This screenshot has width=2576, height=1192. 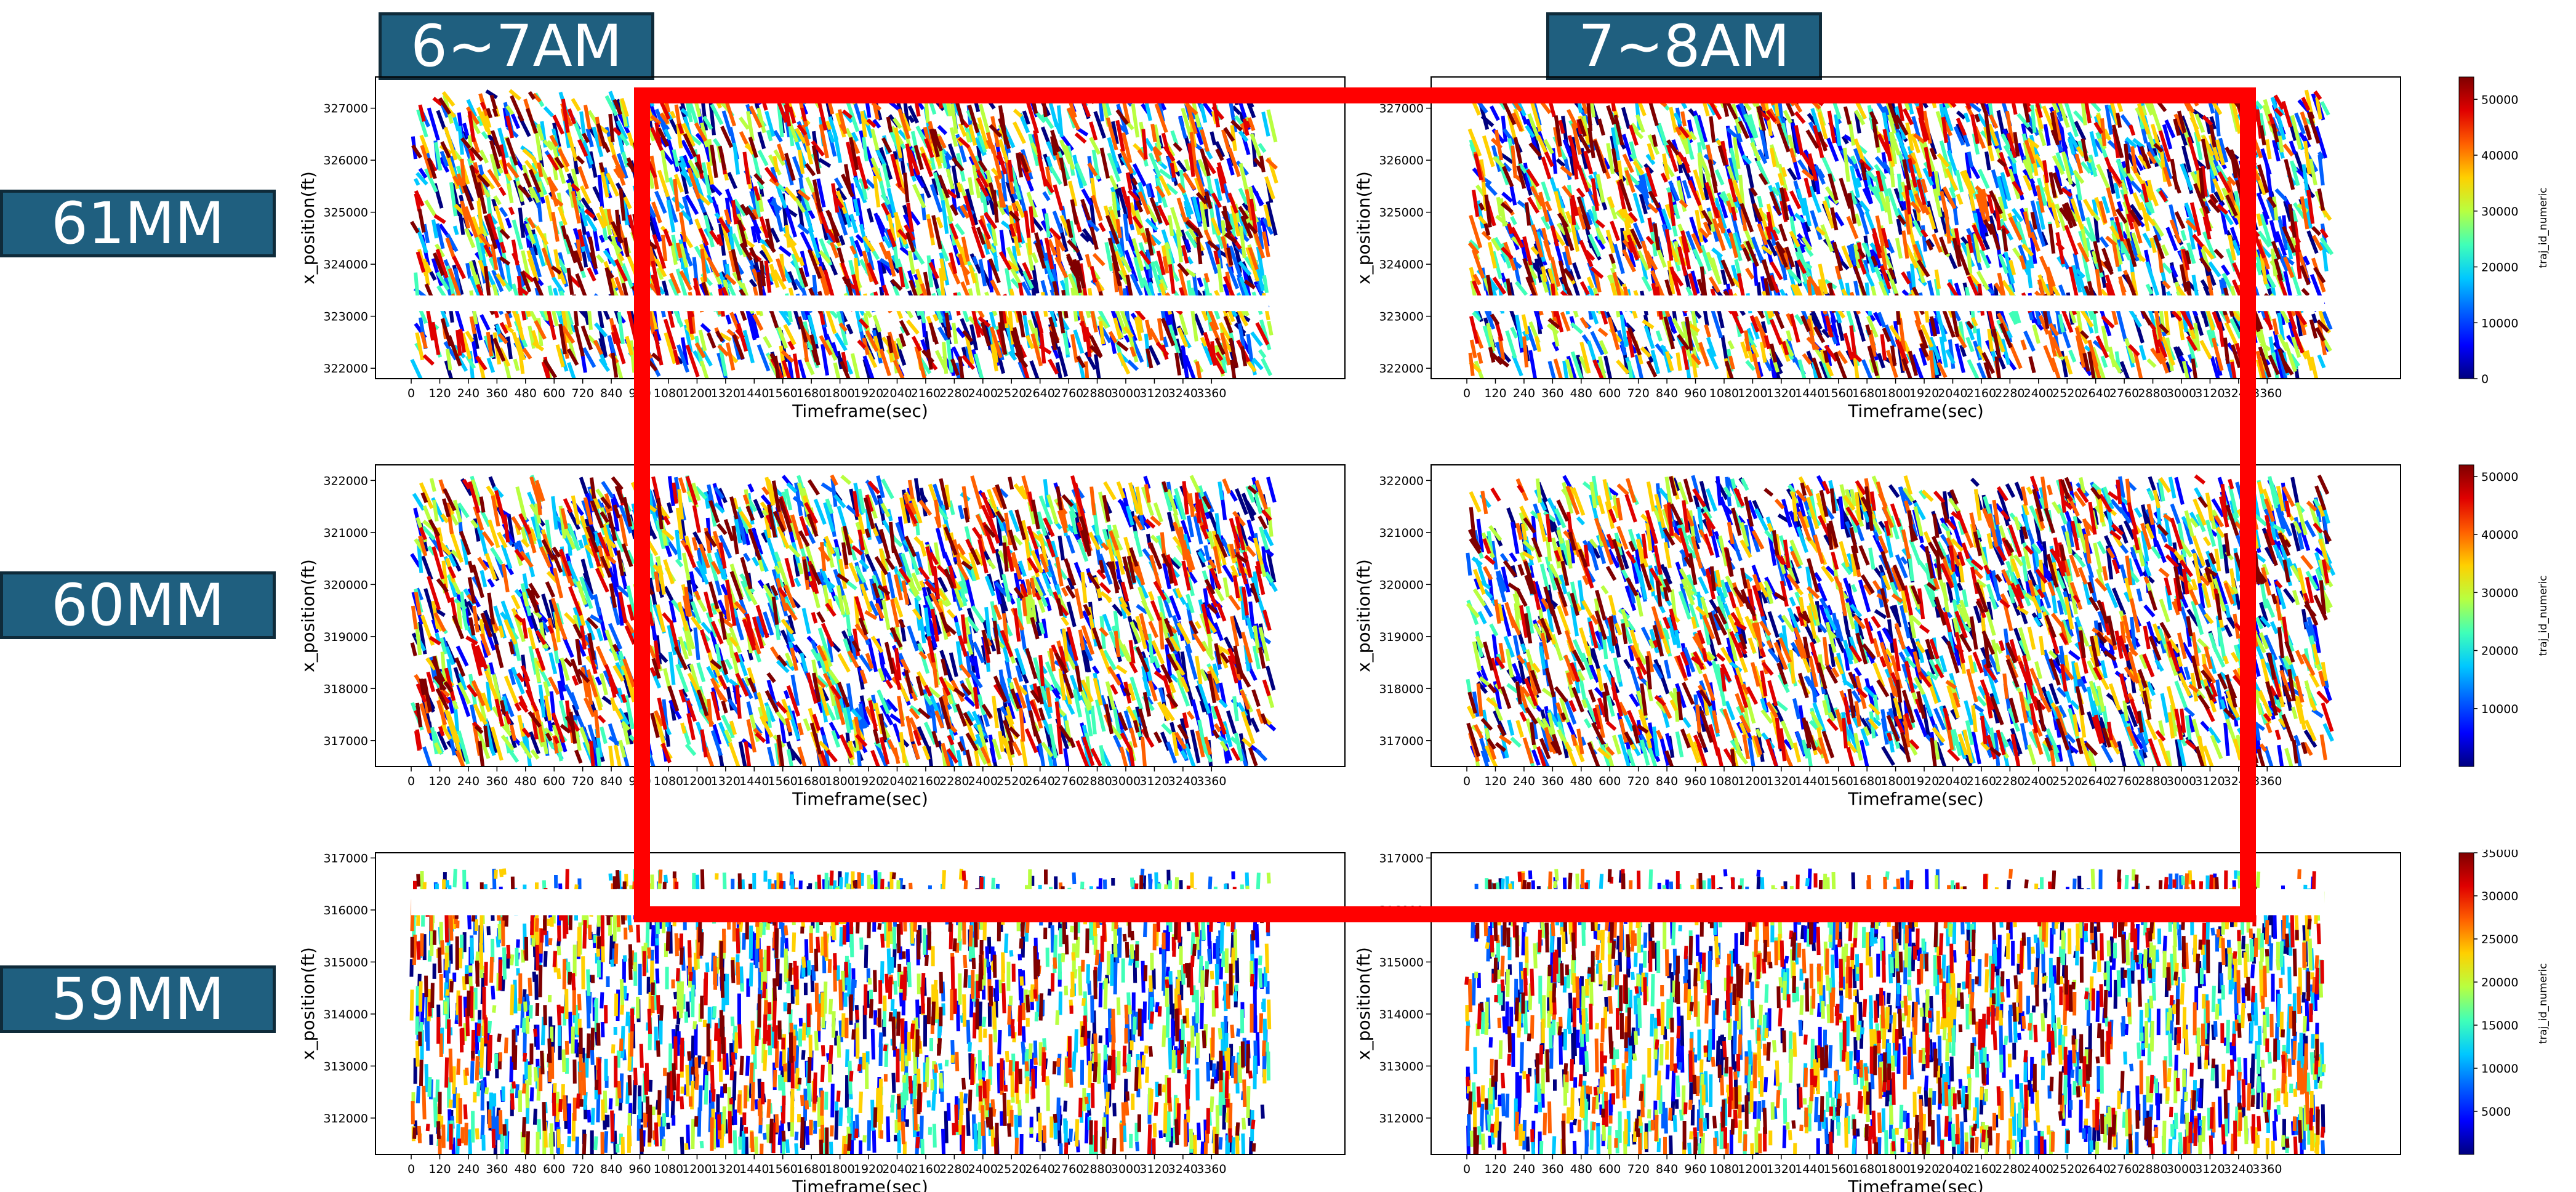 I want to click on x-tick-label: 1920, so click(x=1924, y=781).